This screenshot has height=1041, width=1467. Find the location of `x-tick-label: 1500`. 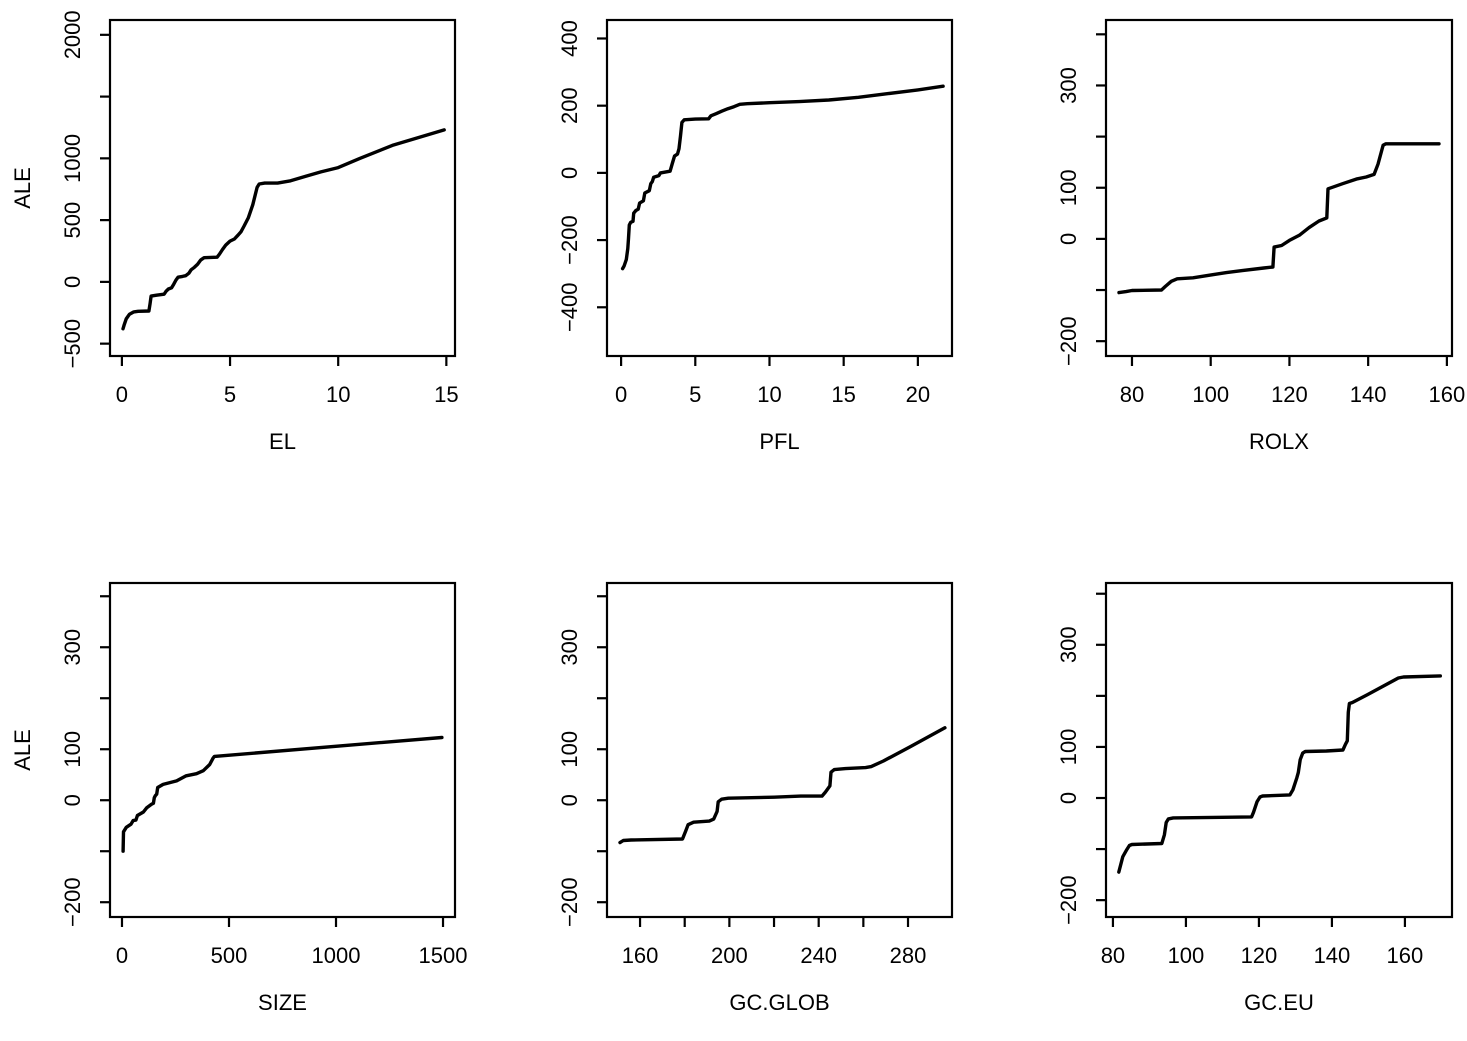

x-tick-label: 1500 is located at coordinates (443, 955).